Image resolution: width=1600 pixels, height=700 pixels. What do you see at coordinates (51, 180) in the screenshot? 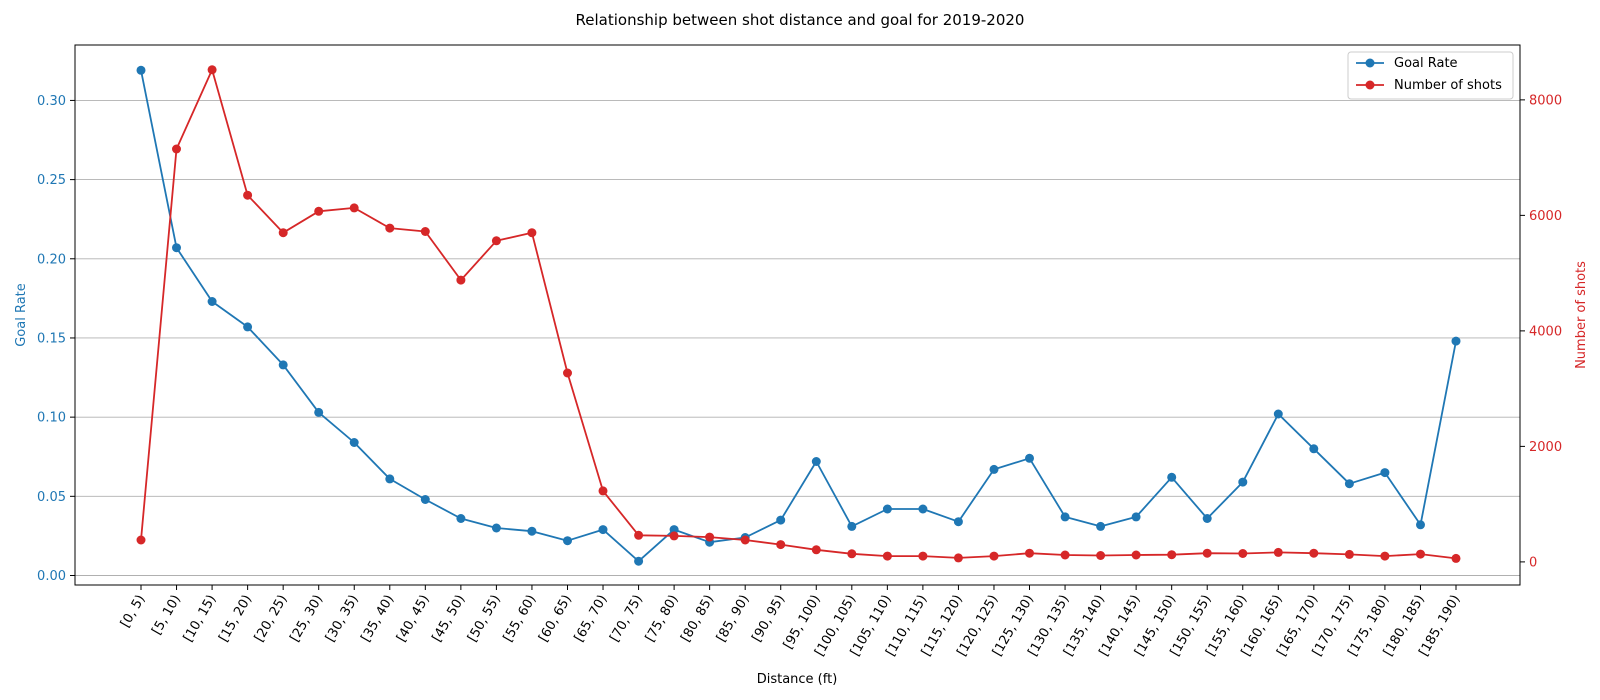
I see `left-y-tick-label: 0.25` at bounding box center [51, 180].